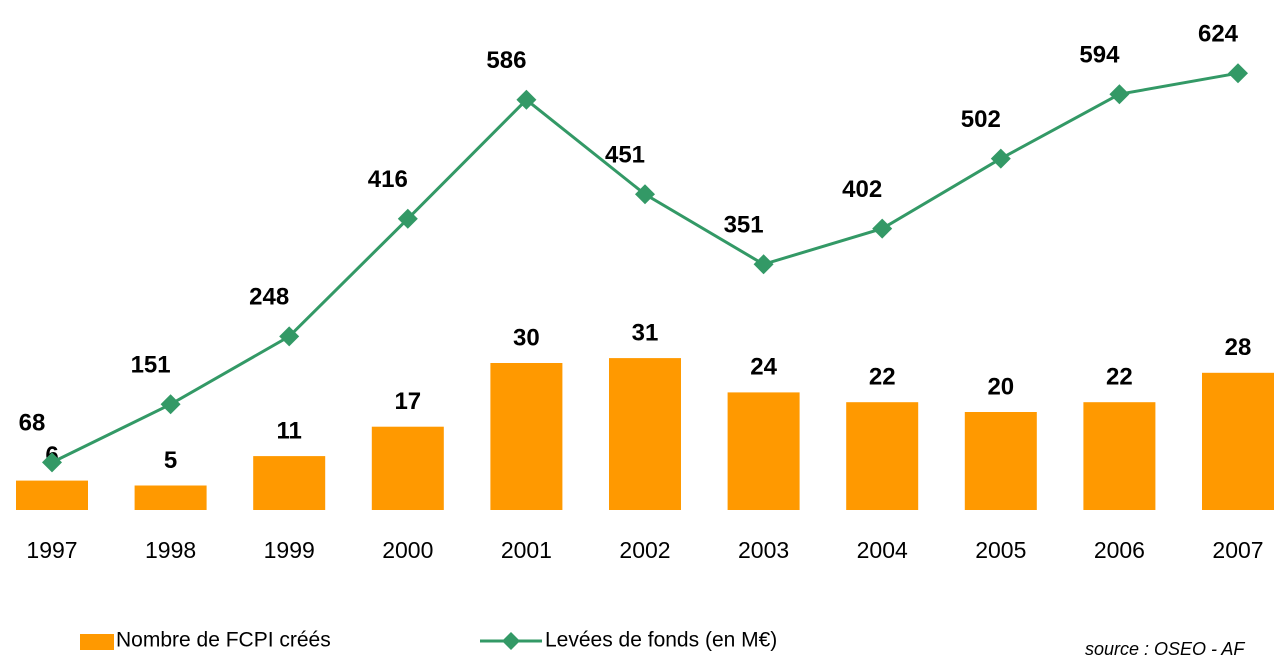 The image size is (1281, 659). Describe the element at coordinates (526, 550) in the screenshot. I see `x-tick-label: 2001` at that location.